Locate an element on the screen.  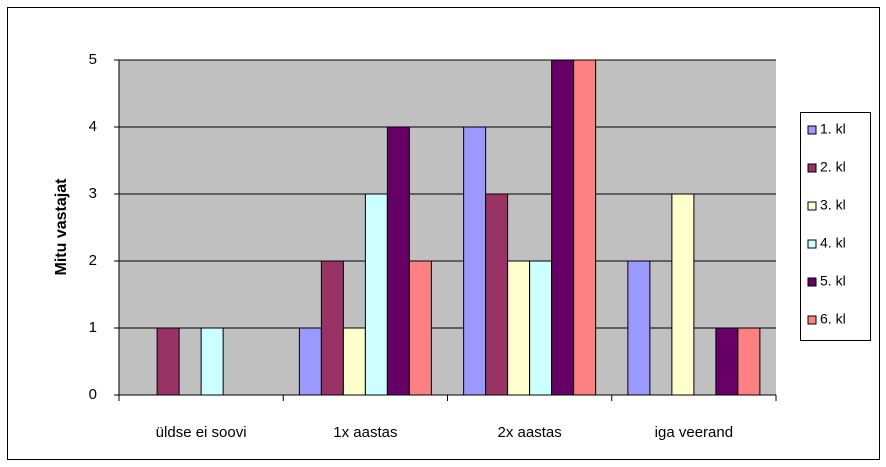
y-tick-label: 3 is located at coordinates (93, 193).